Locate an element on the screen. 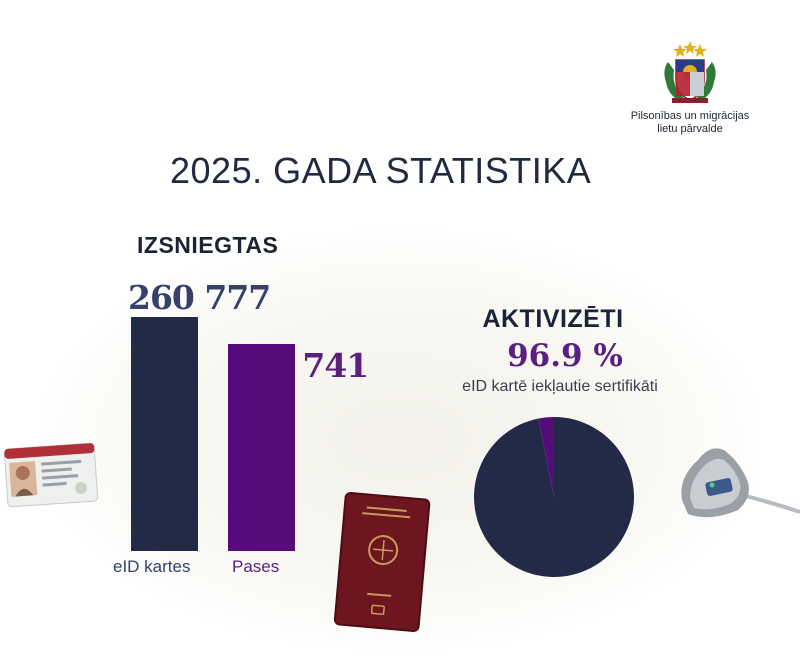 The height and width of the screenshot is (671, 800). pie-value-label: 96.9 % is located at coordinates (565, 356).